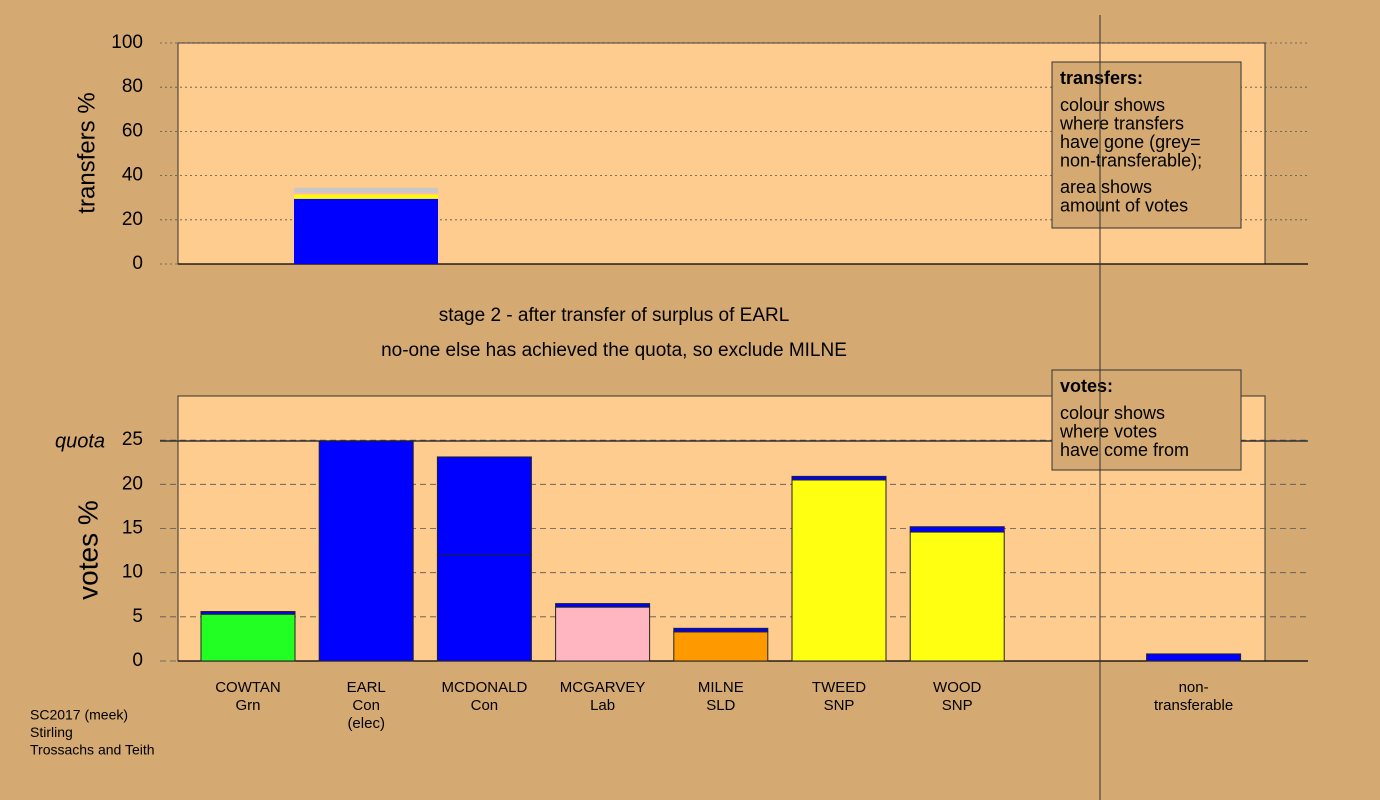 The image size is (1380, 800). What do you see at coordinates (86, 152) in the screenshot?
I see `y-axis-label: transfers %` at bounding box center [86, 152].